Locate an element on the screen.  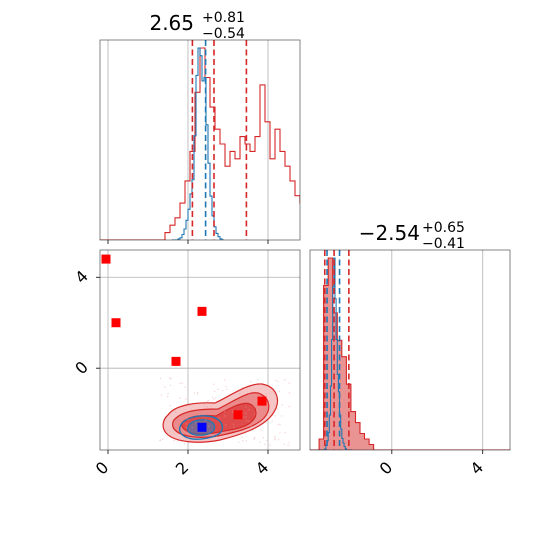
contour-blue-outer is located at coordinates (201, 427).